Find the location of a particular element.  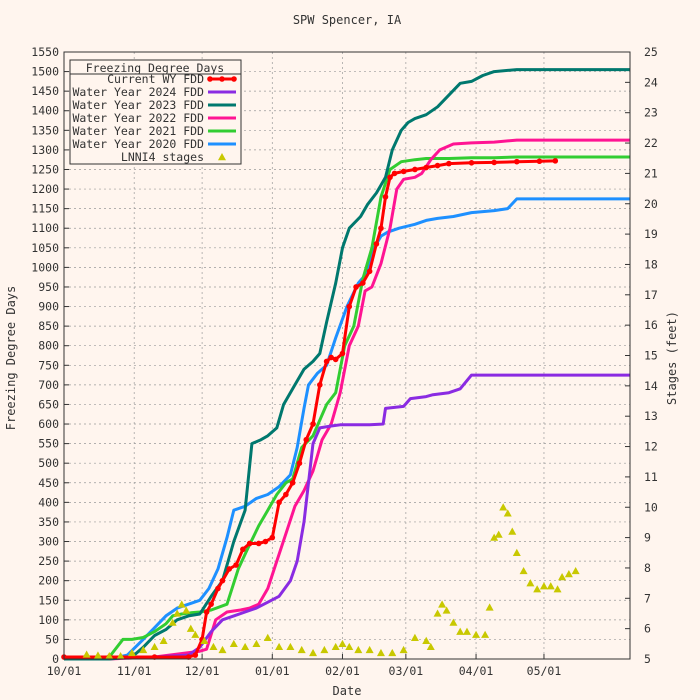

x-tick-label: 05/01 is located at coordinates (544, 671).